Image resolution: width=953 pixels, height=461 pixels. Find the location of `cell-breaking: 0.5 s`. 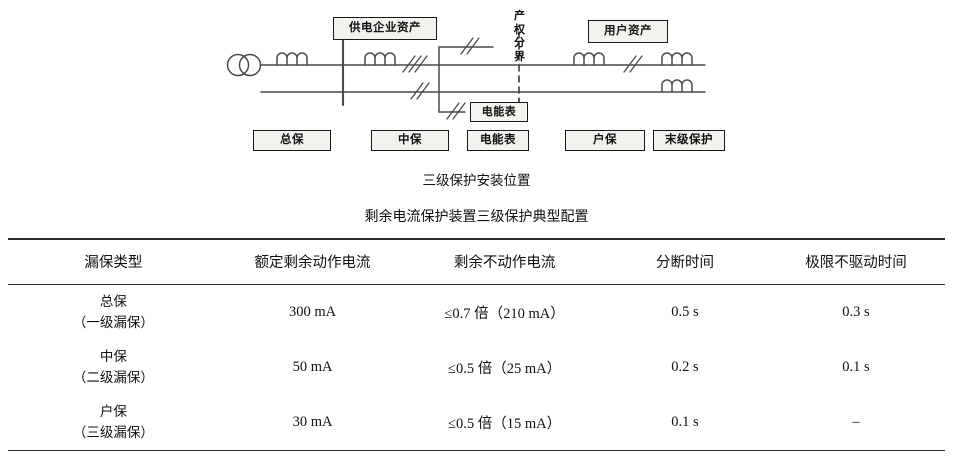

cell-breaking: 0.5 s is located at coordinates (684, 312).